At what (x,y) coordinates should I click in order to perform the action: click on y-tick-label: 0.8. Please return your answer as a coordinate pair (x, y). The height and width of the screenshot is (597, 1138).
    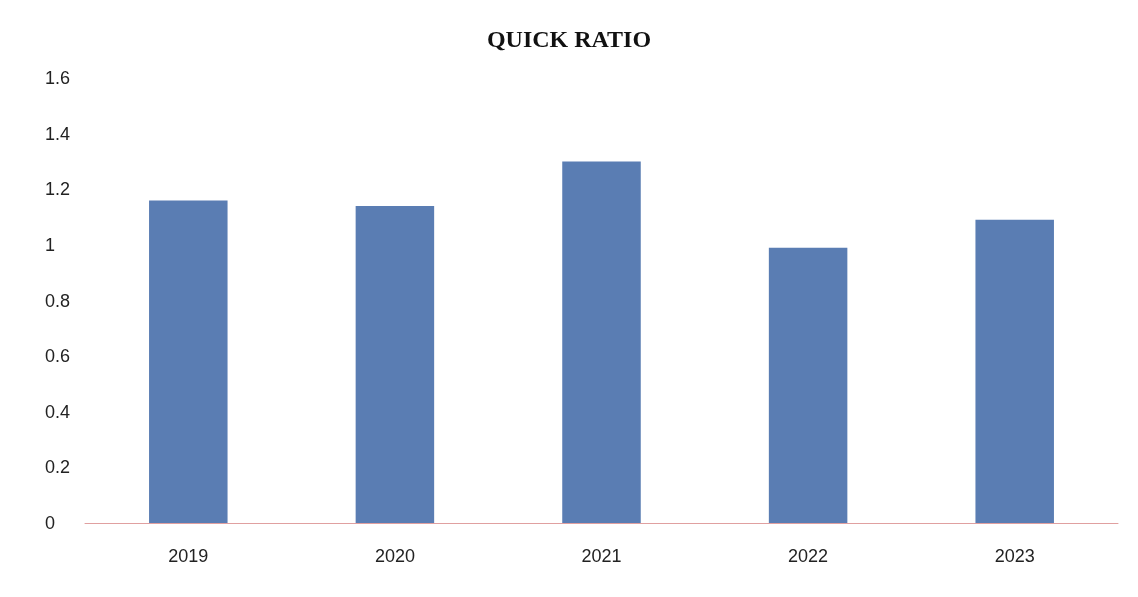
    Looking at the image, I should click on (58, 300).